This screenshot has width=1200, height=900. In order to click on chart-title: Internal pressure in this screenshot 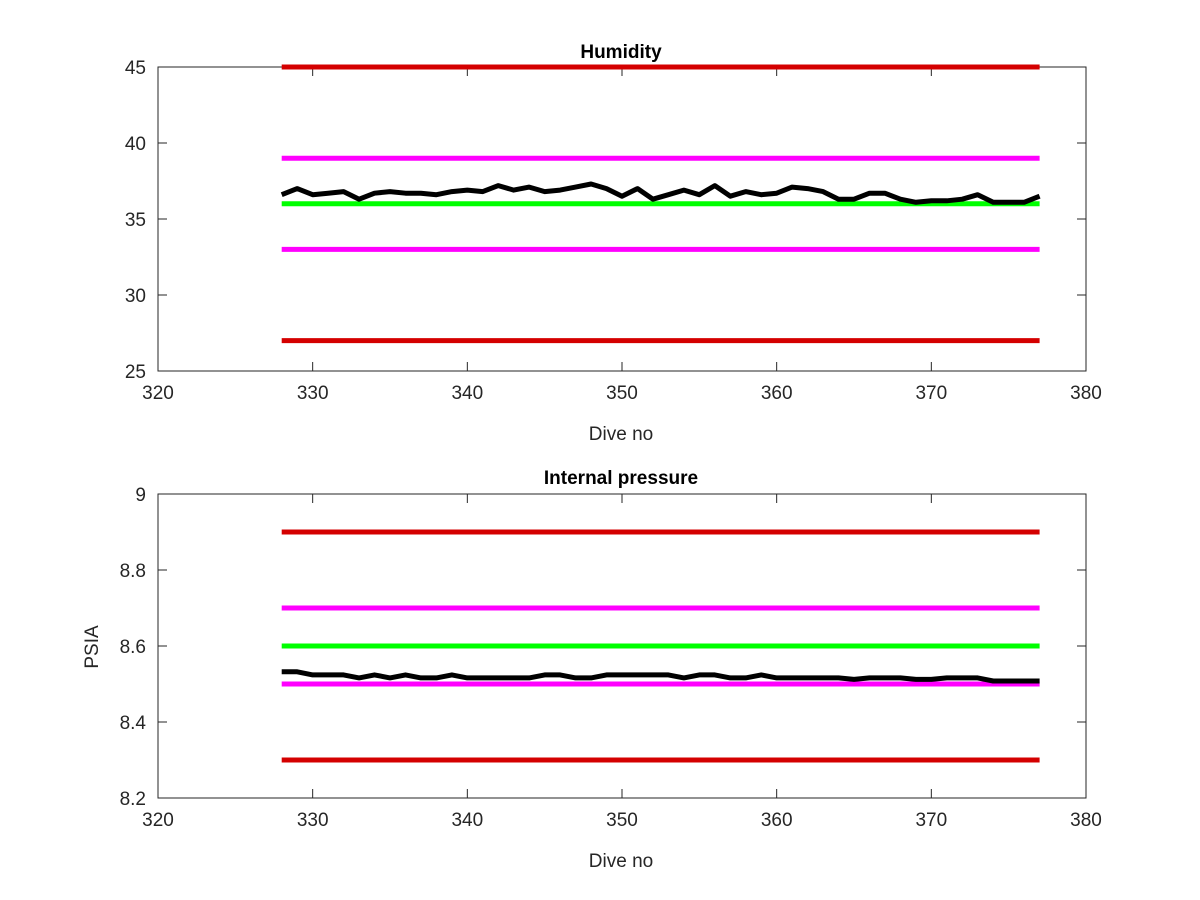, I will do `click(621, 478)`.